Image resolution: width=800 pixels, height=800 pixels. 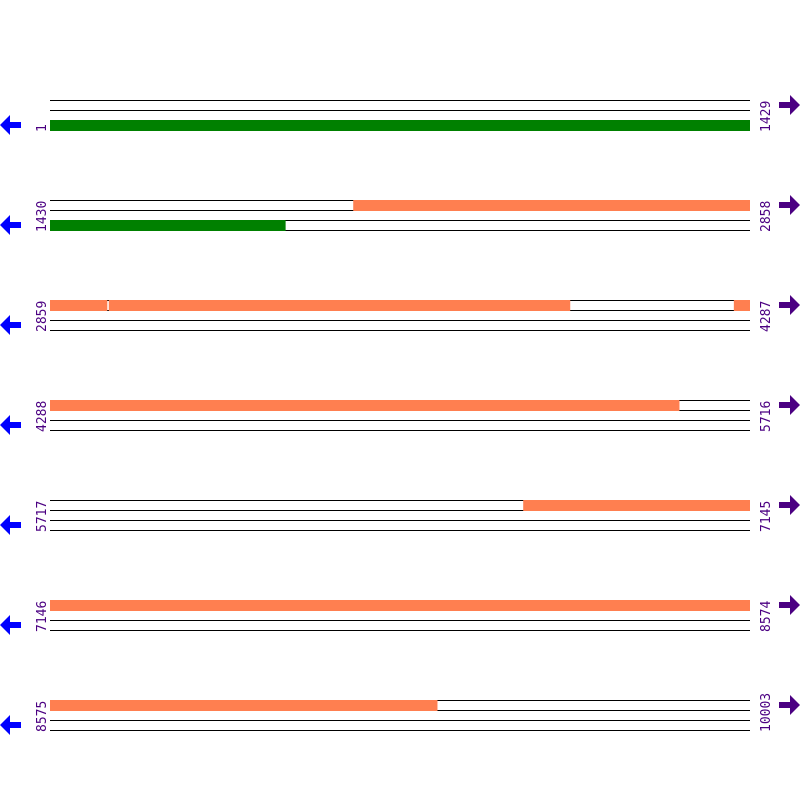 I want to click on row-end-label: 10003, so click(x=766, y=712).